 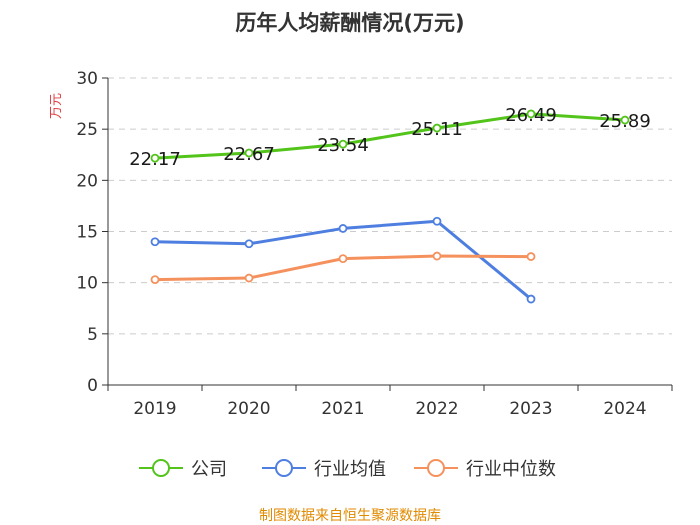 I want to click on data-label: 23.54, so click(x=343, y=145).